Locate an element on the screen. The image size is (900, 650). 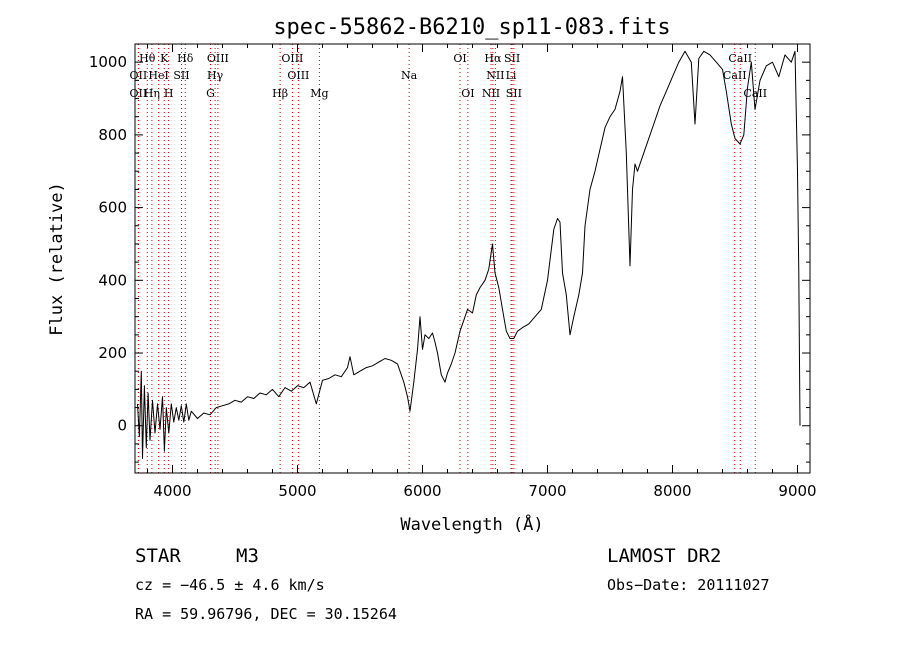
spectral-line-label: Hδ is located at coordinates (185, 58).